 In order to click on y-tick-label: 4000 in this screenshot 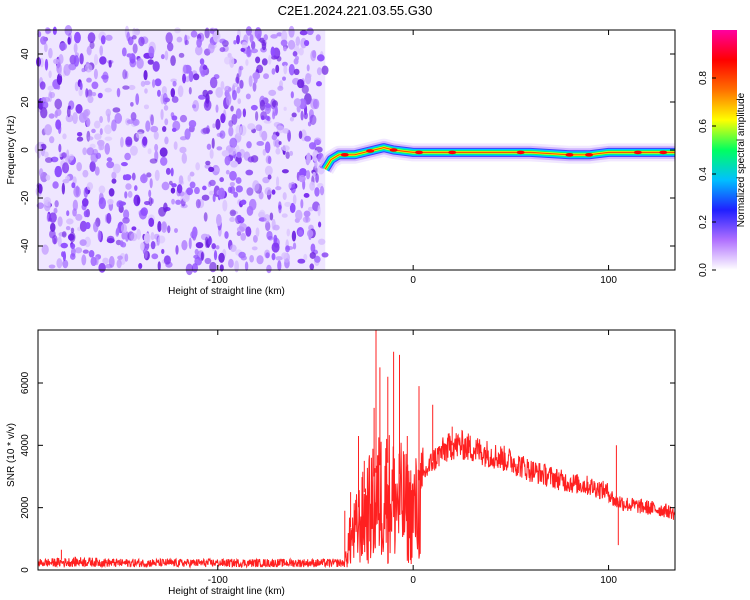, I will do `click(25, 445)`.